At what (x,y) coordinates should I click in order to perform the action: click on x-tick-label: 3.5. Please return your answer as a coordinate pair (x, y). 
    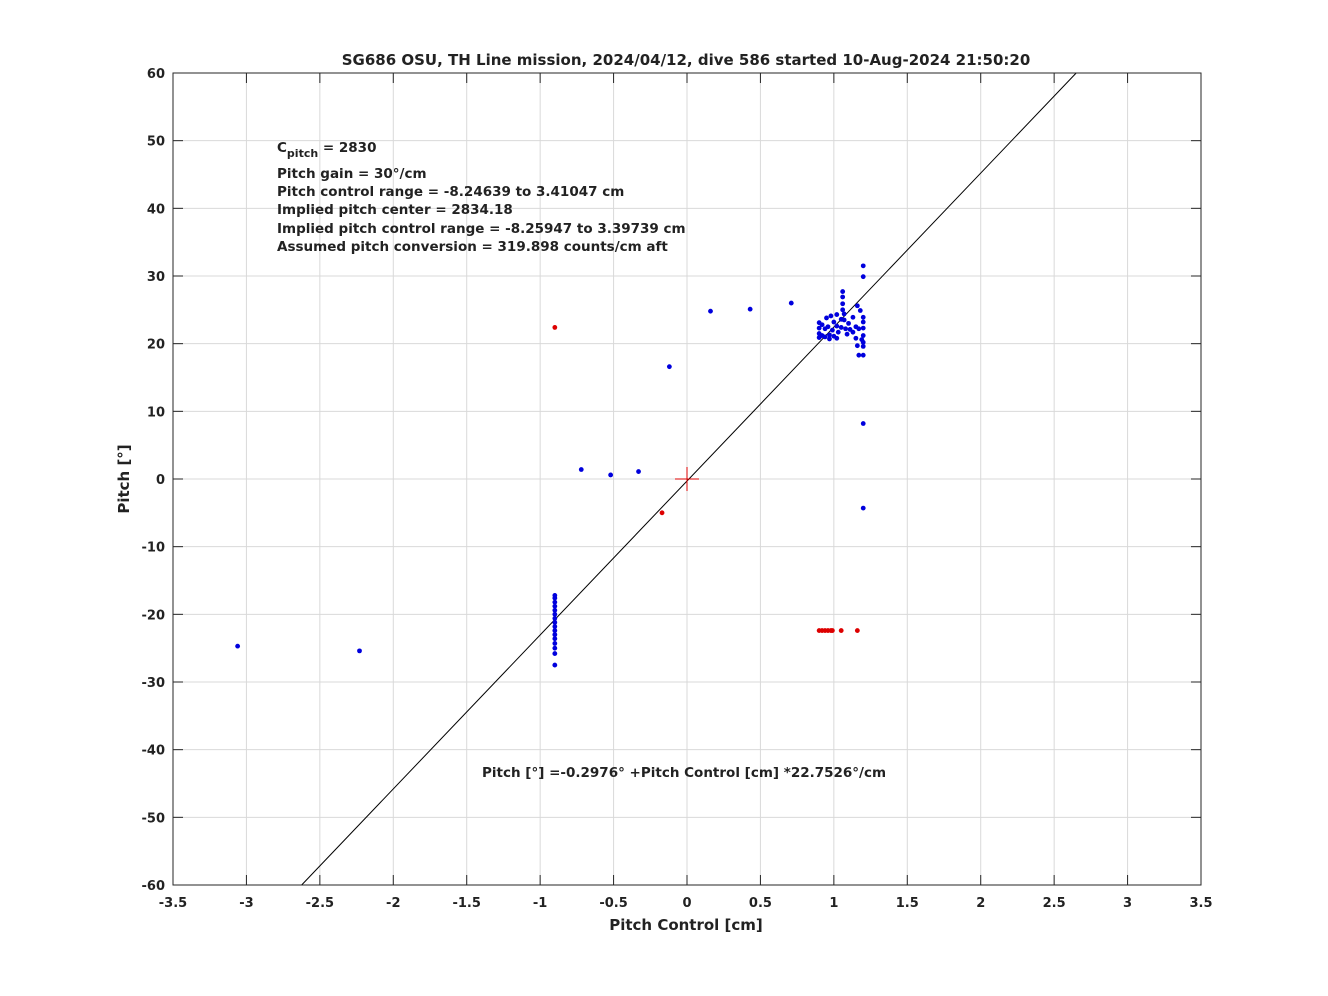
    Looking at the image, I should click on (1200, 903).